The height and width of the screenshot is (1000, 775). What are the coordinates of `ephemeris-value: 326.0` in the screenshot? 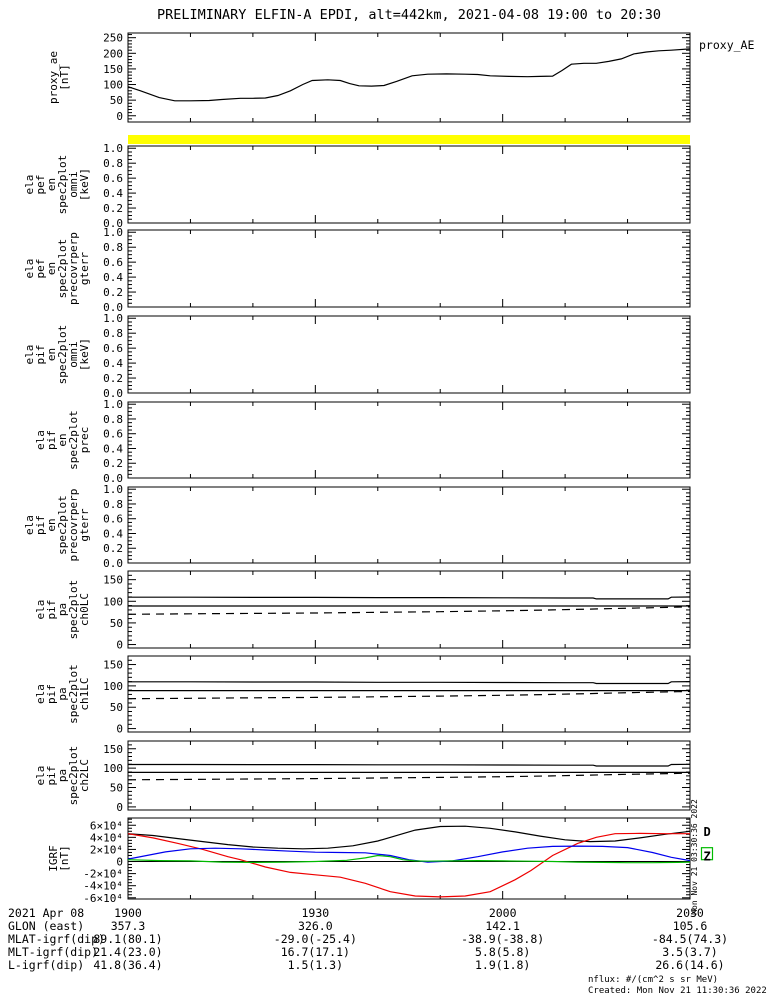 It's located at (315, 926).